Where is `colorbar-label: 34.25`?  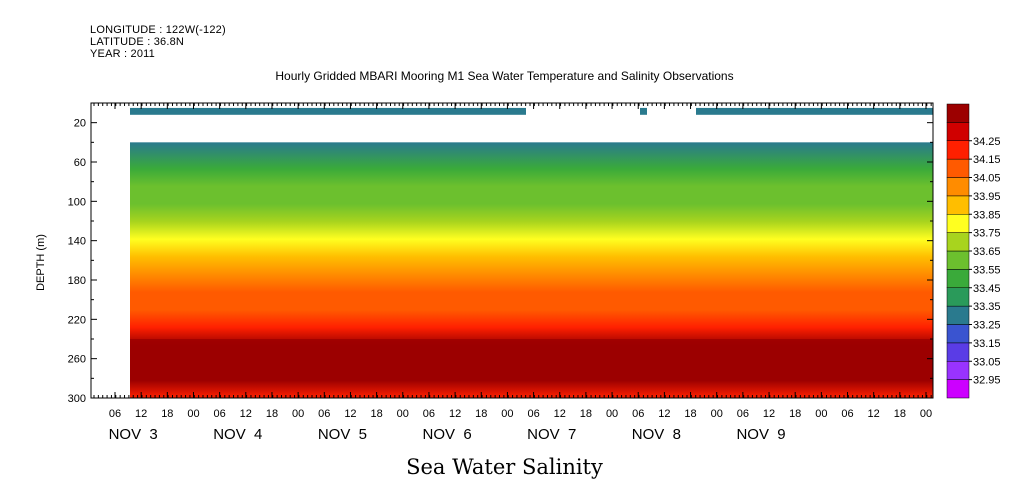 colorbar-label: 34.25 is located at coordinates (987, 142).